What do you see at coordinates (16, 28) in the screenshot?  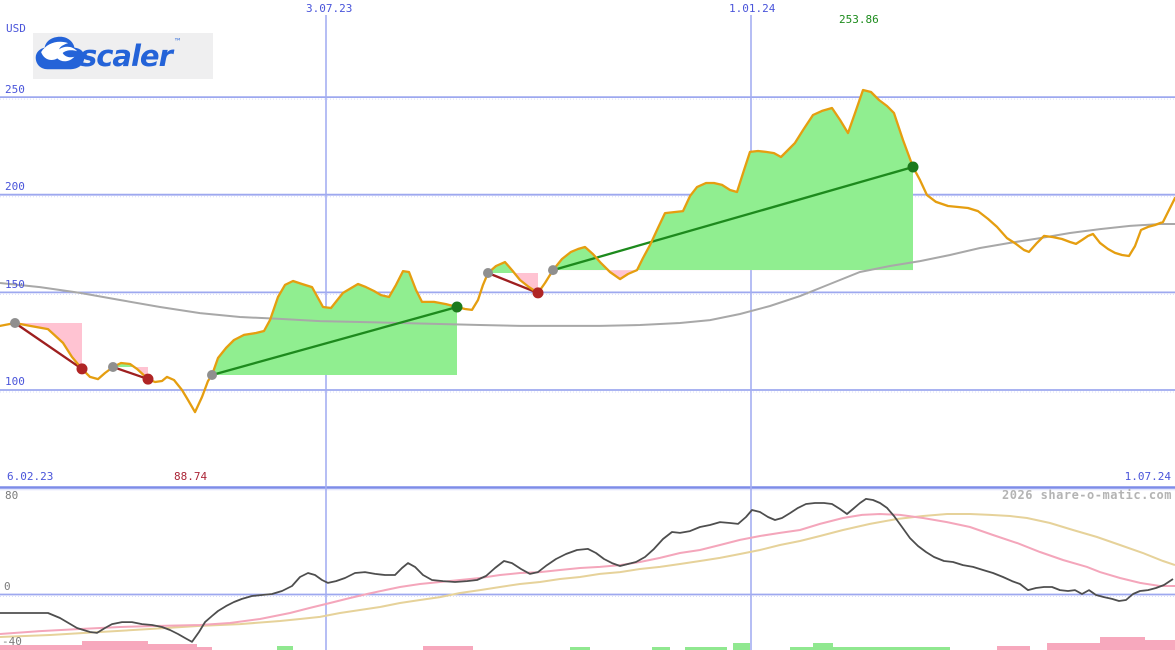 I see `price-axis-unit-label: USD` at bounding box center [16, 28].